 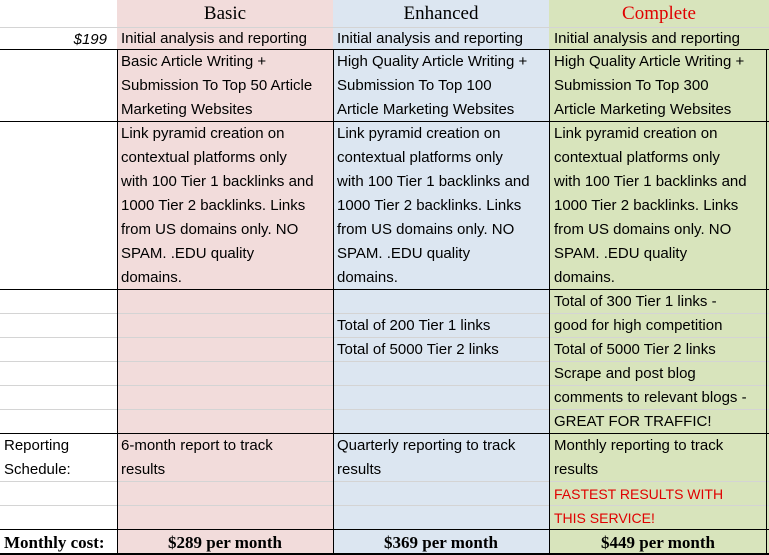 What do you see at coordinates (441, 13) in the screenshot?
I see `header-enhanced: Enhanced` at bounding box center [441, 13].